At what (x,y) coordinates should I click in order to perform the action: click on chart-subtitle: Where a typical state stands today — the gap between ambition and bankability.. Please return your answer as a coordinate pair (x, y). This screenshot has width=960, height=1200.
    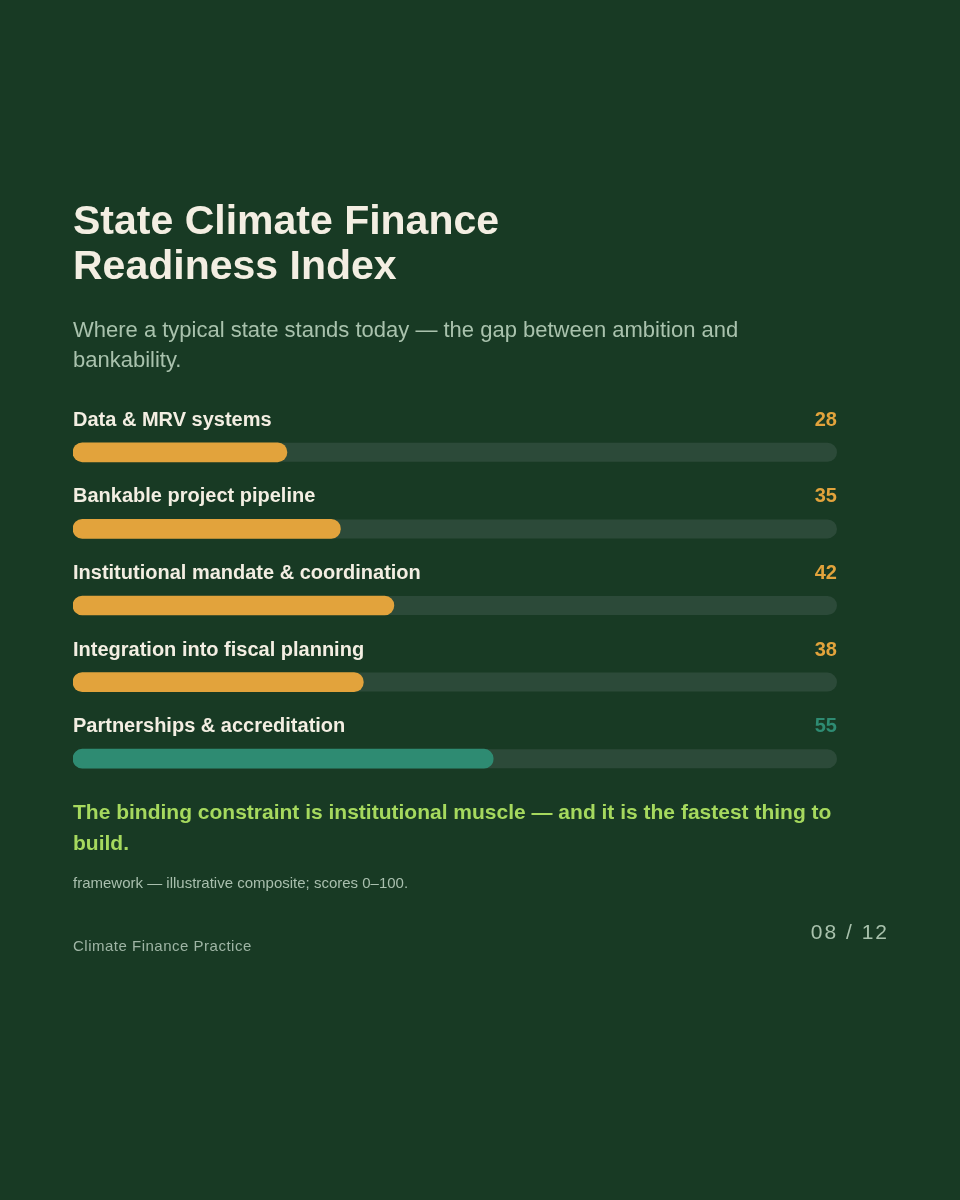
    Looking at the image, I should click on (406, 345).